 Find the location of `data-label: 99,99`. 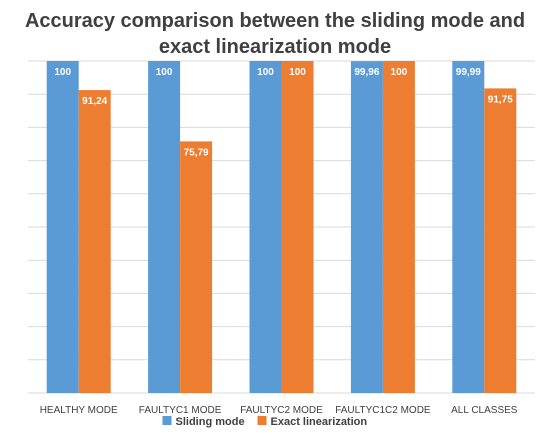

data-label: 99,99 is located at coordinates (468, 72).